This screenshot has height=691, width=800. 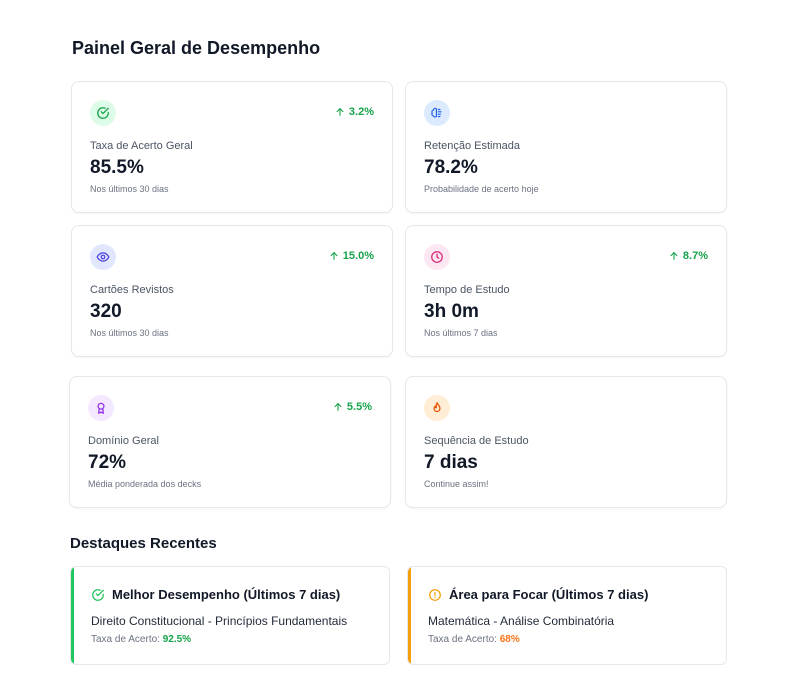 I want to click on clock-icon, so click(x=437, y=257).